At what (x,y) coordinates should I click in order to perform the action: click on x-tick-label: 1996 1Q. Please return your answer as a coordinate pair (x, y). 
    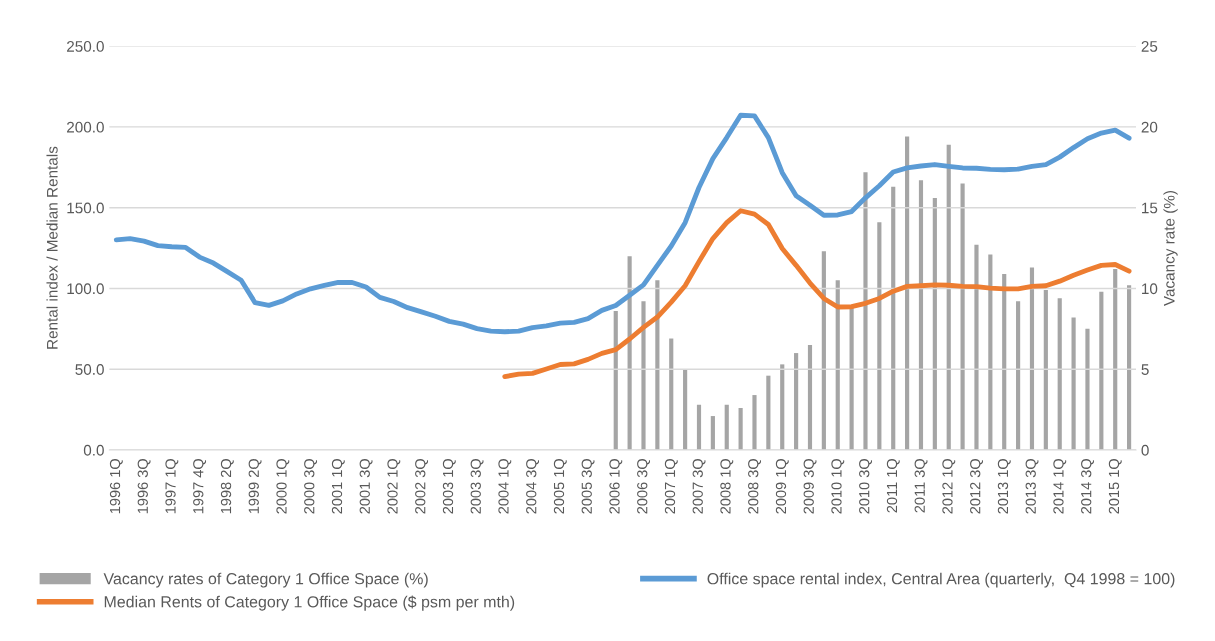
    Looking at the image, I should click on (116, 486).